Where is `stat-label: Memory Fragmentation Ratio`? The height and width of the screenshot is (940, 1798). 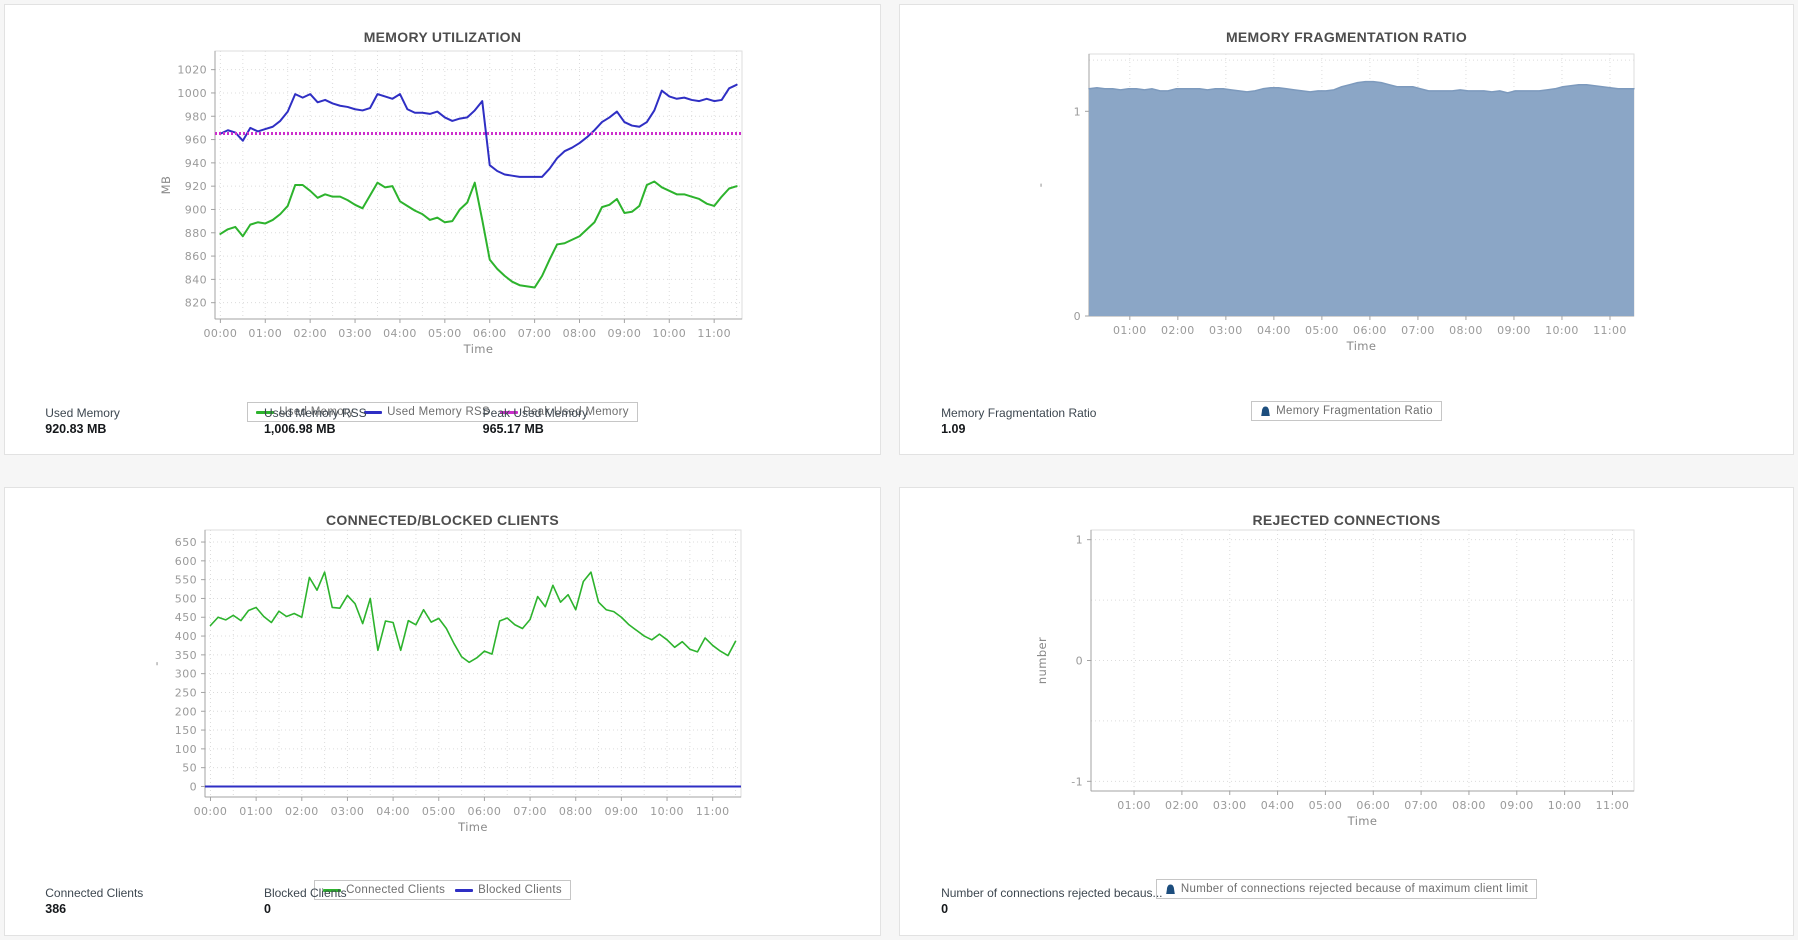 stat-label: Memory Fragmentation Ratio is located at coordinates (1019, 413).